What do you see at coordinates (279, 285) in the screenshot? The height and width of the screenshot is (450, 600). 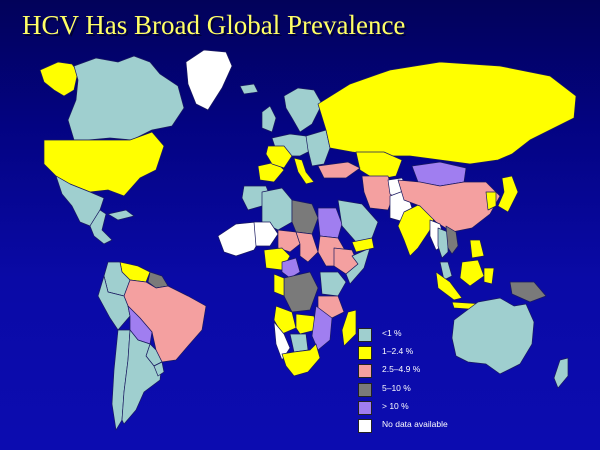 I see `country-gabon` at bounding box center [279, 285].